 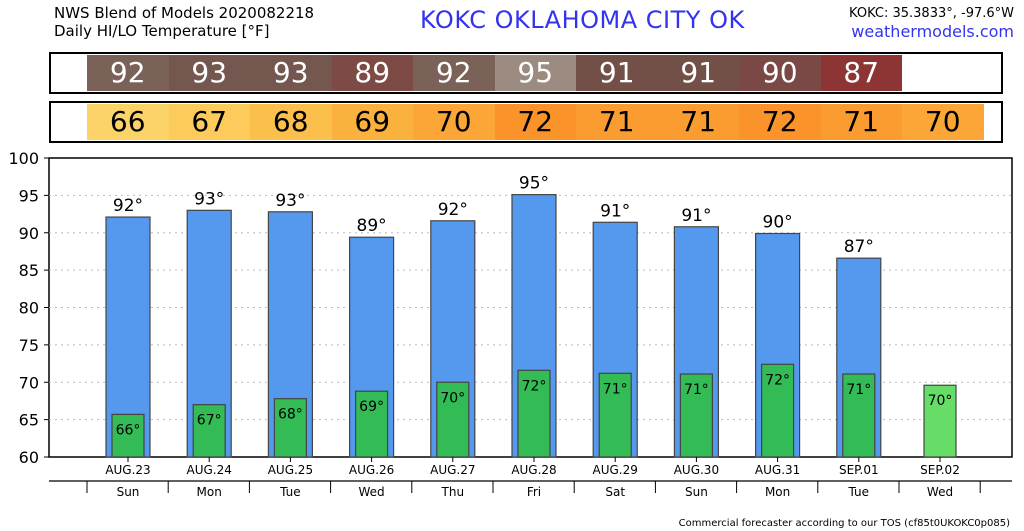 I want to click on station-coordinates: KOKC: 35.3833°, -97.6°W, so click(x=931, y=13).